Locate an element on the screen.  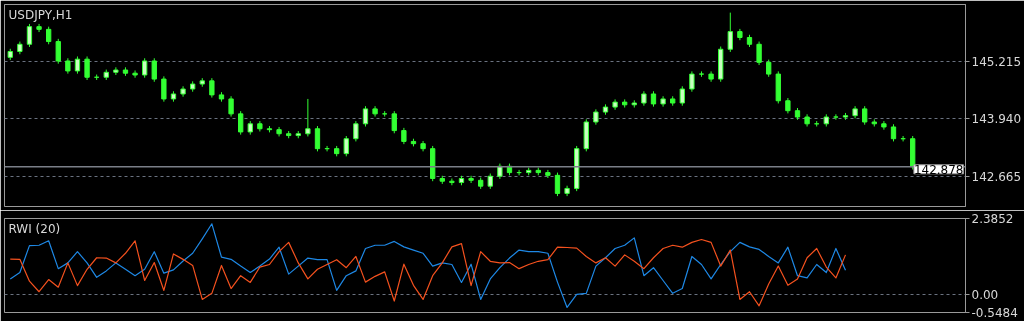
y-tick-label: 143.940 is located at coordinates (996, 119).